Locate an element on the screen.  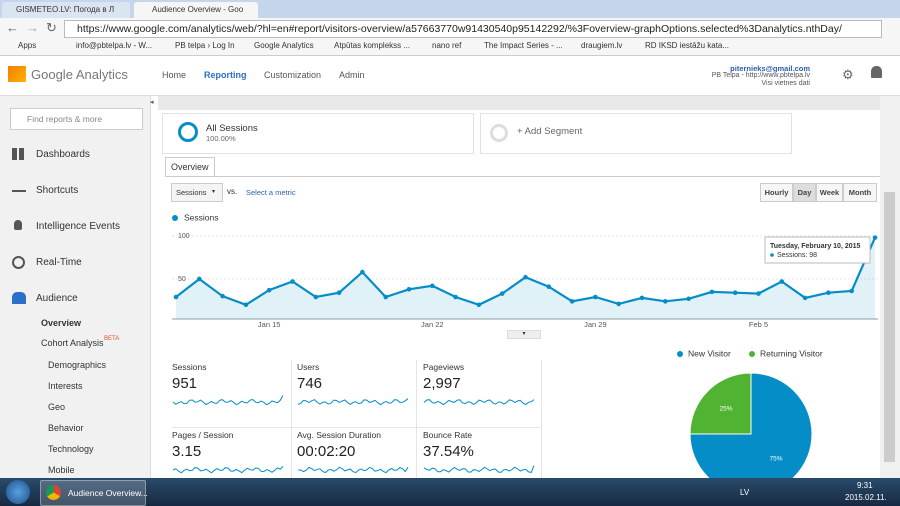
nav-subitem-active: Overview is located at coordinates (61, 323).